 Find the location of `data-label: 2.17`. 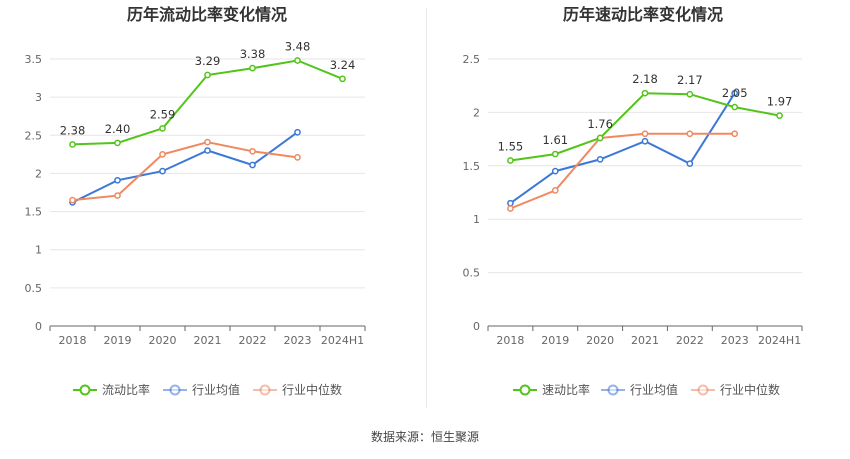

data-label: 2.17 is located at coordinates (690, 80).